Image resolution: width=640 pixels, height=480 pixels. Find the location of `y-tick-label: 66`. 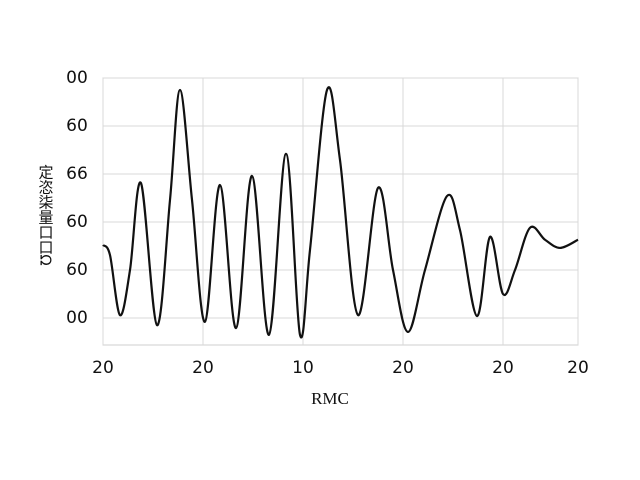

y-tick-label: 66 is located at coordinates (77, 174).